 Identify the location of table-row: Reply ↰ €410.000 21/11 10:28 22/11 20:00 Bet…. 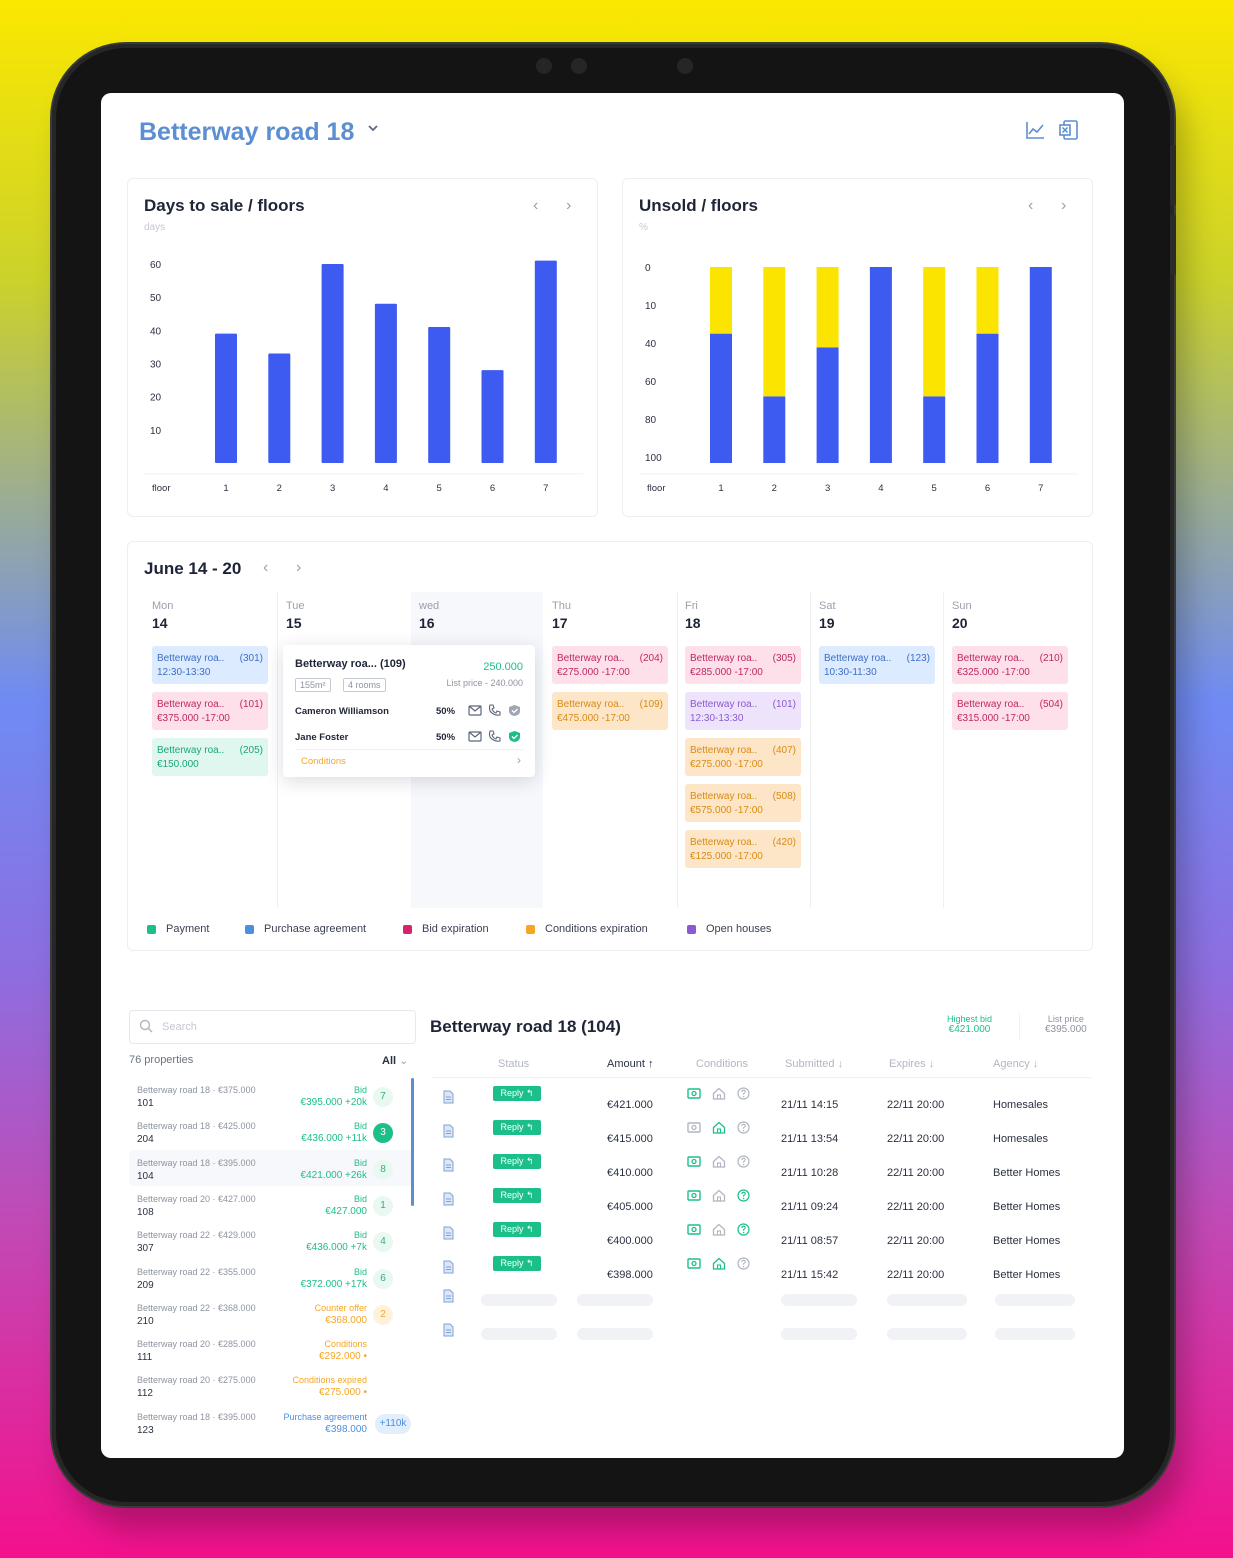
(761, 1171).